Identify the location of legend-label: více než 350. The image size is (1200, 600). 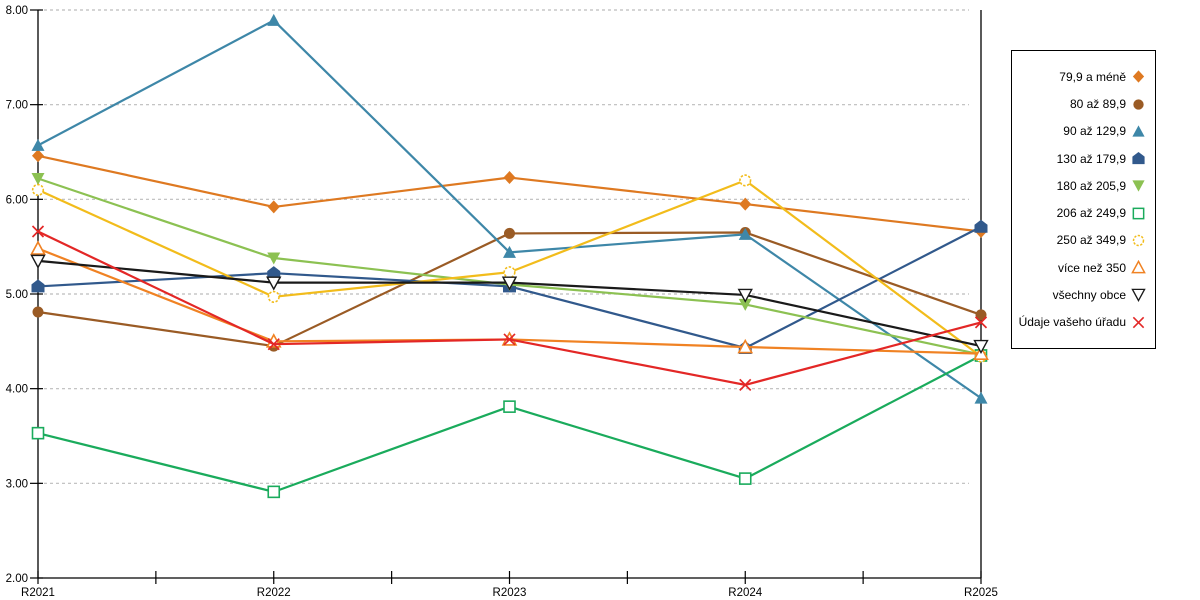
(1091, 267).